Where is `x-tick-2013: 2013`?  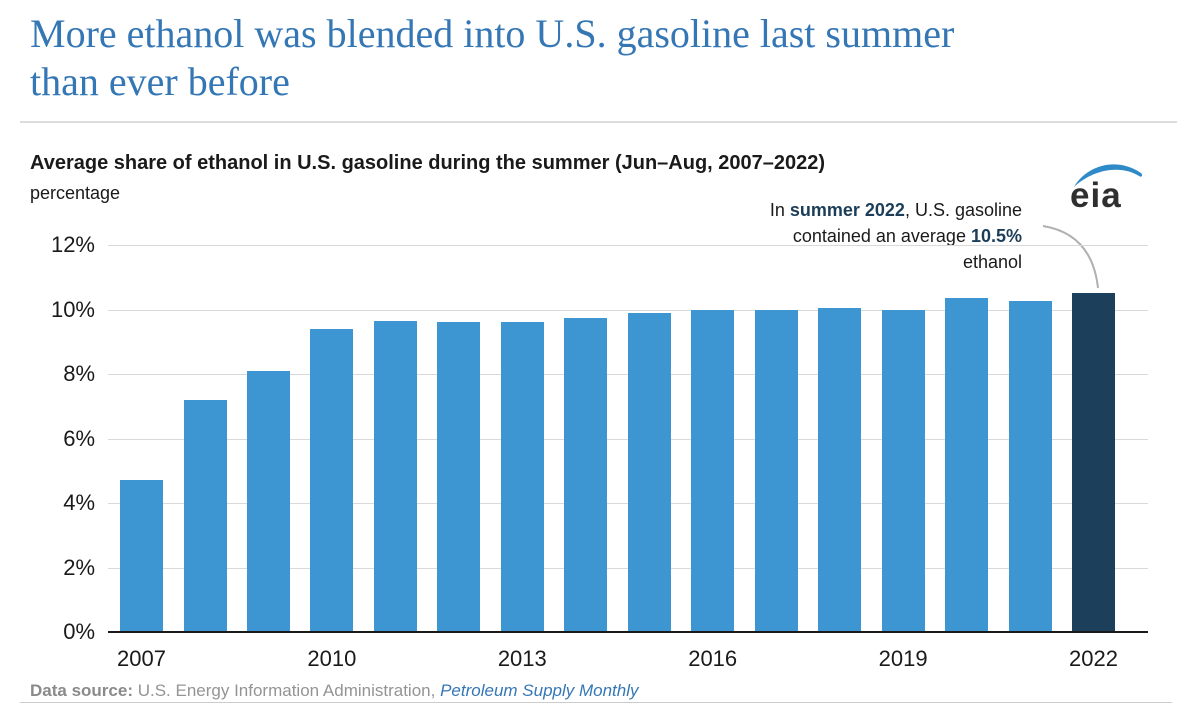
x-tick-2013: 2013 is located at coordinates (522, 658).